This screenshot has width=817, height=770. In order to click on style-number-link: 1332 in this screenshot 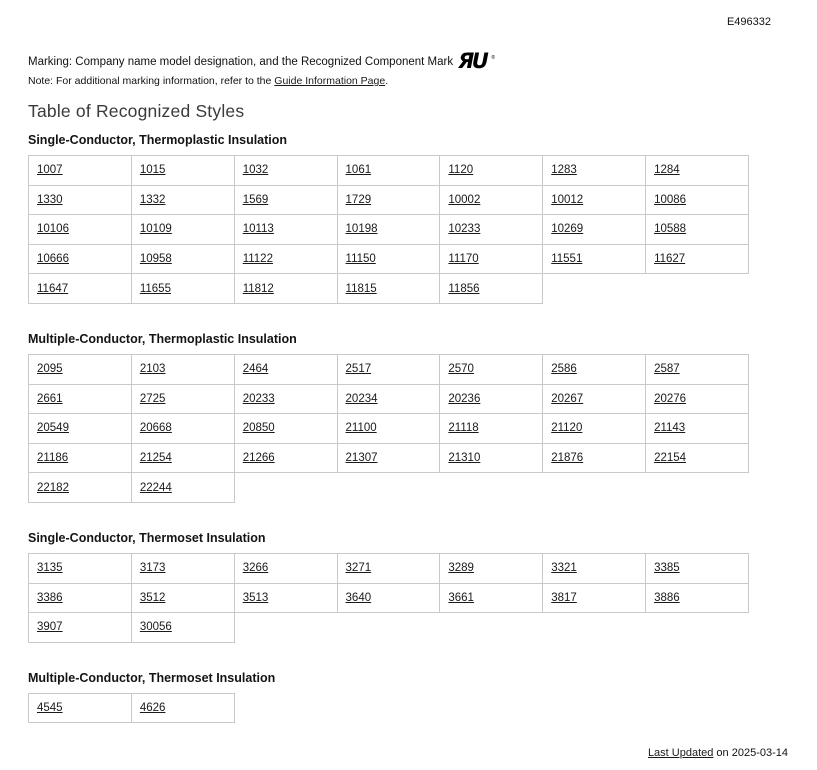, I will do `click(152, 199)`.